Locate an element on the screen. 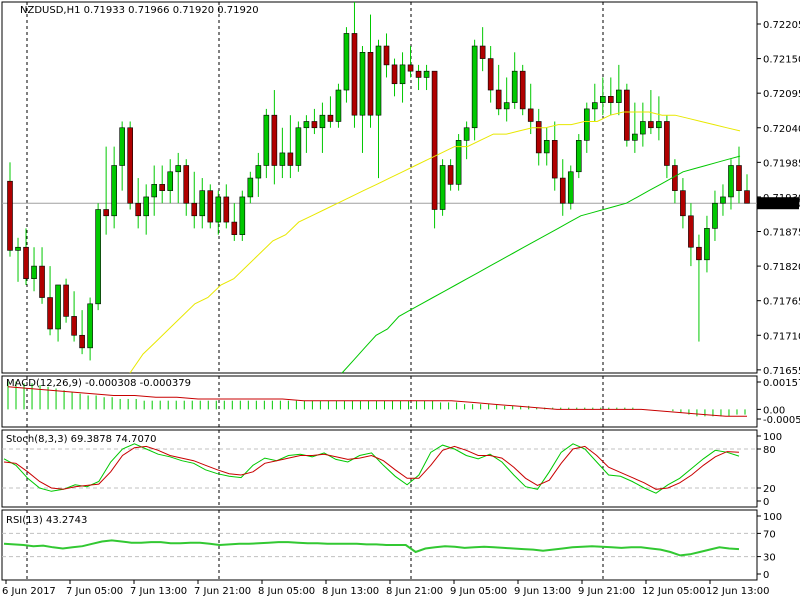 This screenshot has height=600, width=800. price-tick-label: 0.71875 is located at coordinates (781, 233).